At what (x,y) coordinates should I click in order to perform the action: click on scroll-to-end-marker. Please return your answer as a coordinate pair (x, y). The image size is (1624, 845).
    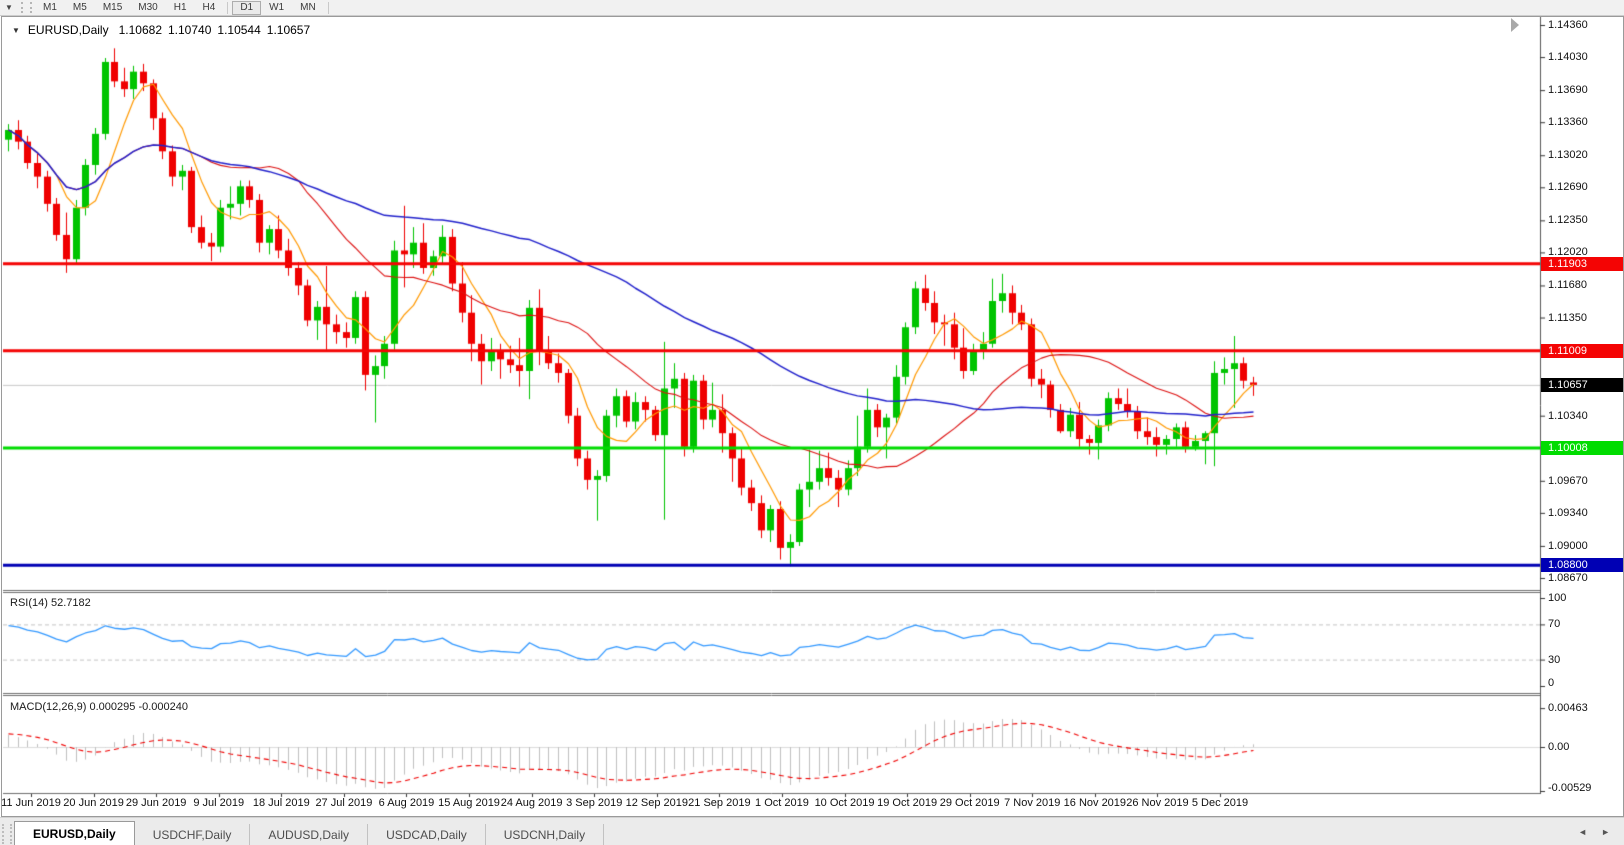
    Looking at the image, I should click on (1515, 25).